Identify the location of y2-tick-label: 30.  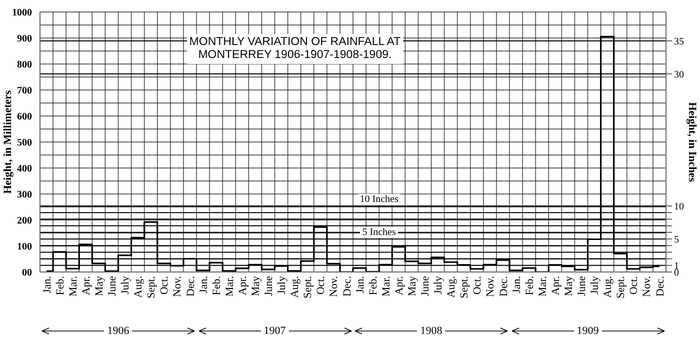
(679, 74).